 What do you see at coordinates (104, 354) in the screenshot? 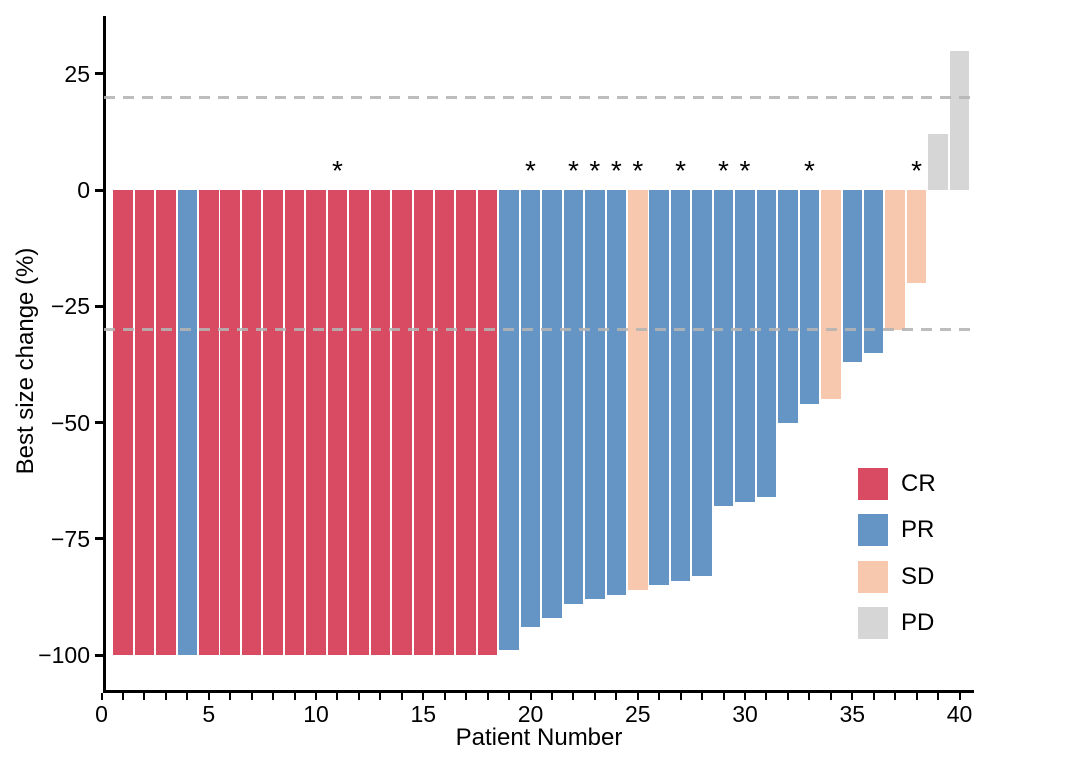
I see `y-axis-line` at bounding box center [104, 354].